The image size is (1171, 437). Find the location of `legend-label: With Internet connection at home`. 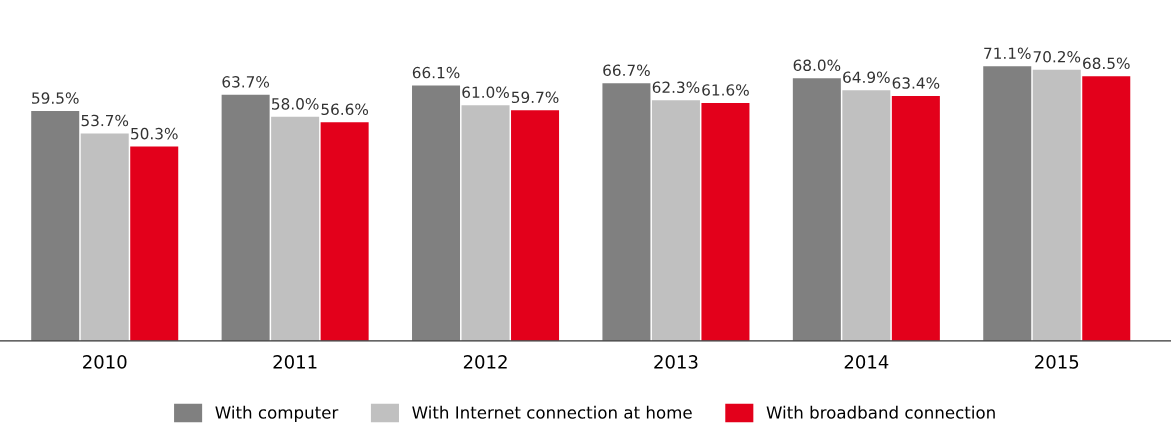

legend-label: With Internet connection at home is located at coordinates (552, 412).